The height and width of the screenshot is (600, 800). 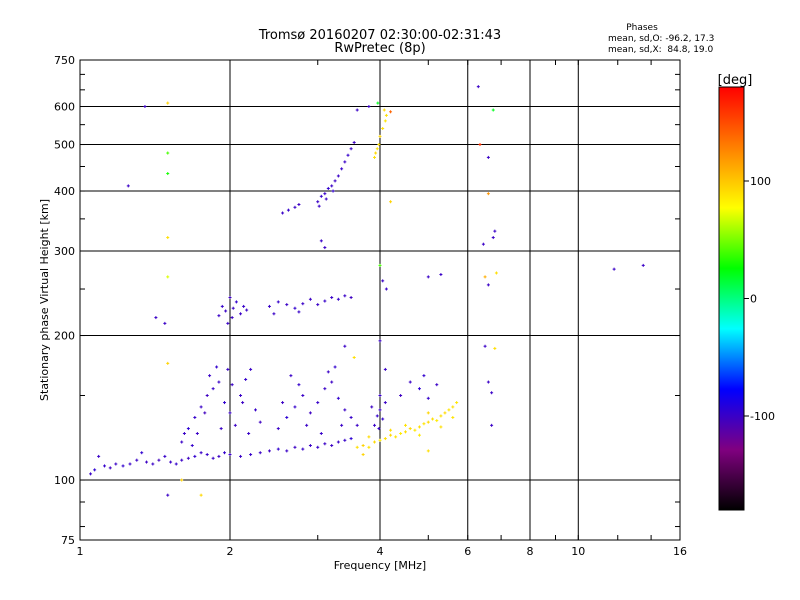 What do you see at coordinates (661, 50) in the screenshot?
I see `phases-line-x: mean, sd,X: 84.8, 19.0` at bounding box center [661, 50].